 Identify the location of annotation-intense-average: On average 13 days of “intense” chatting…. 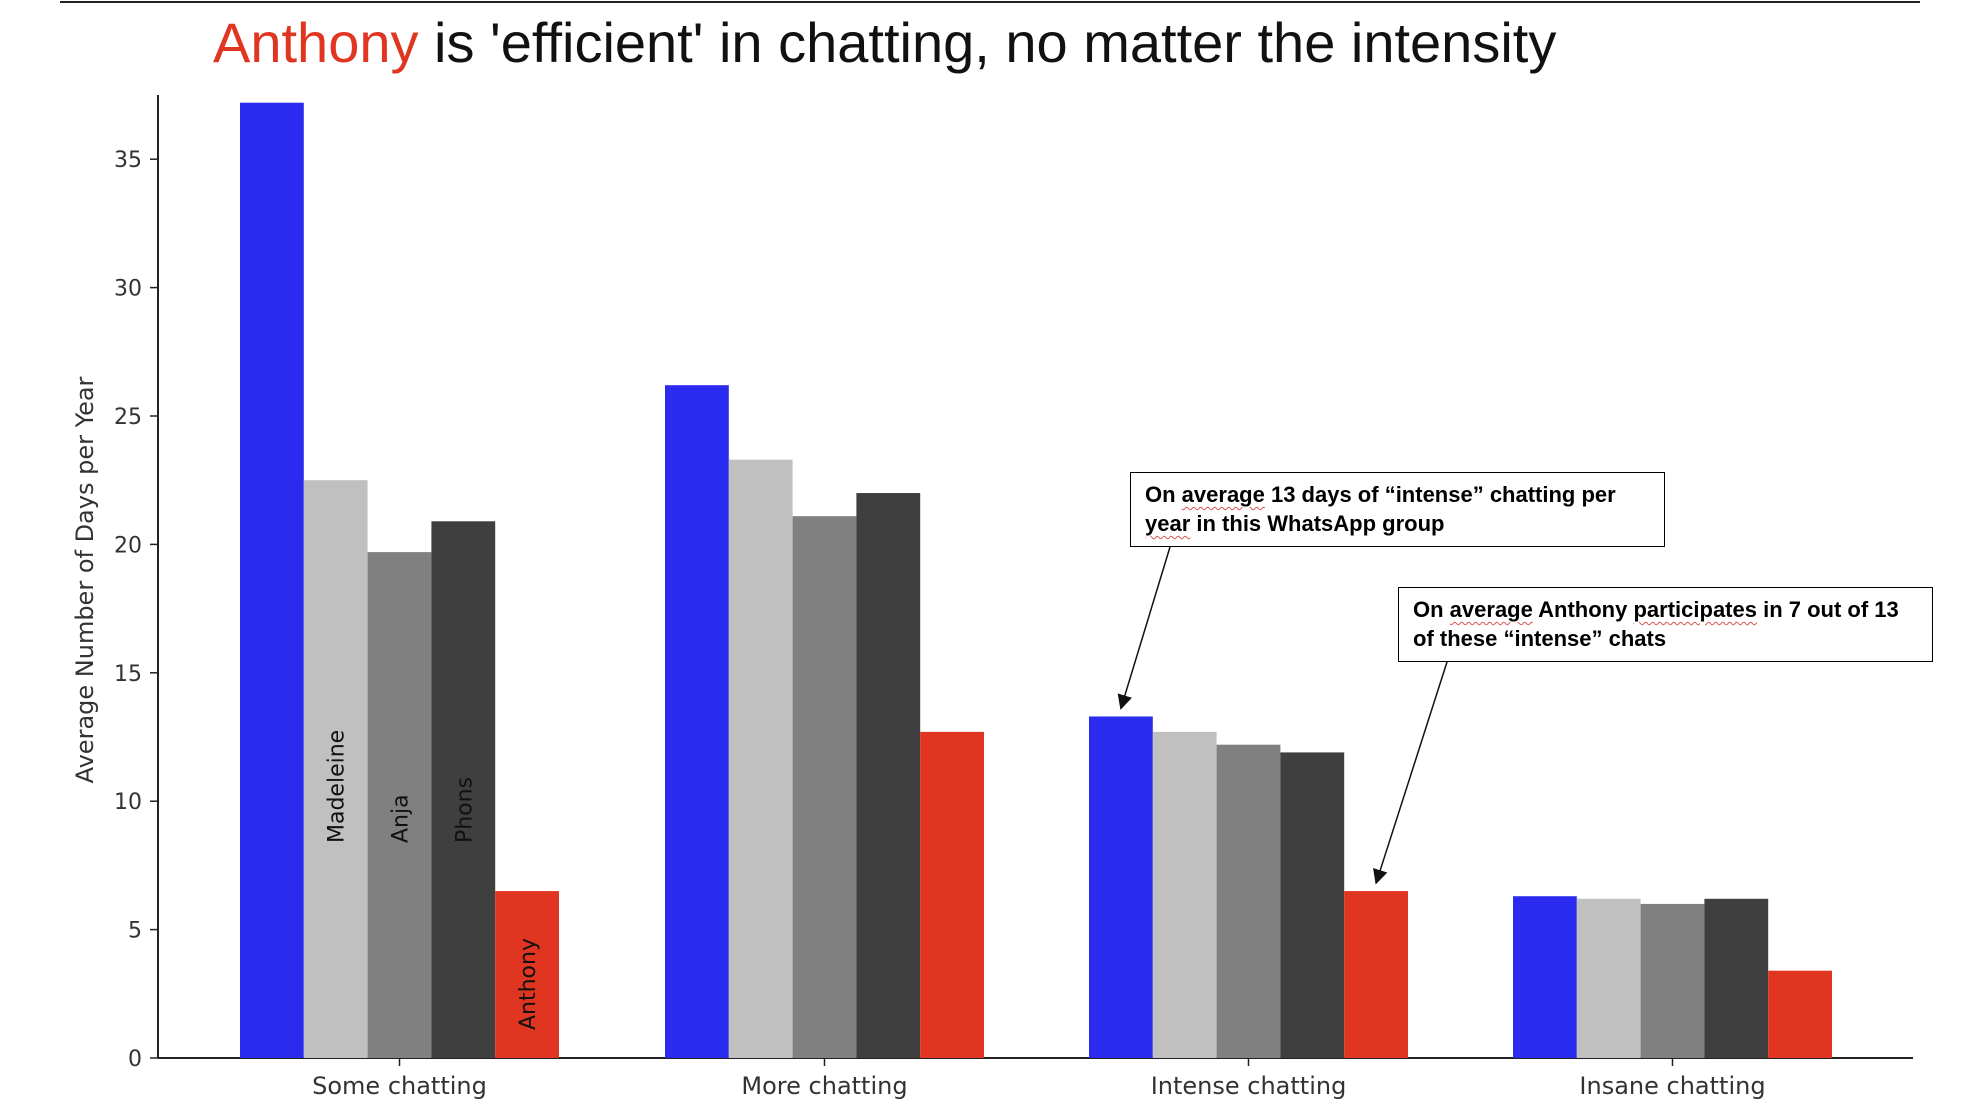
(1397, 509).